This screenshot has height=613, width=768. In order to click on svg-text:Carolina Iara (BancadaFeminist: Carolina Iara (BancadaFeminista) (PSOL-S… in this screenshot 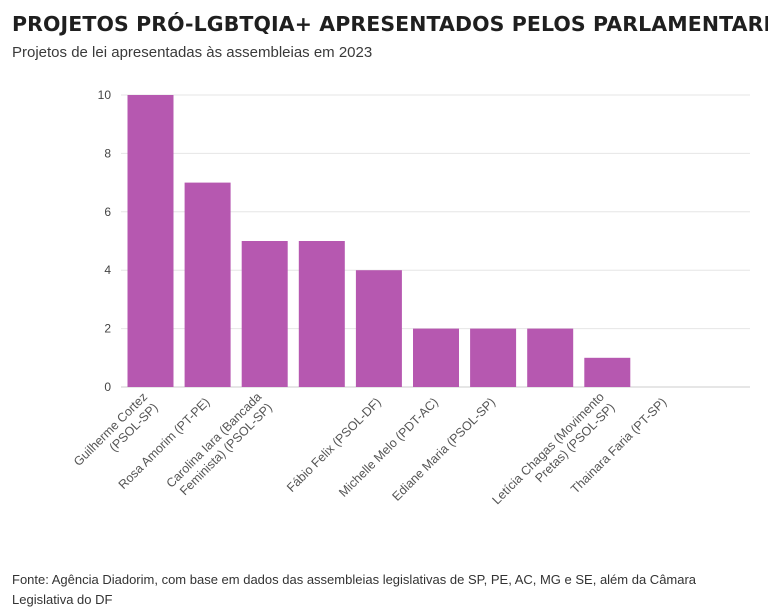, I will do `click(219, 445)`.